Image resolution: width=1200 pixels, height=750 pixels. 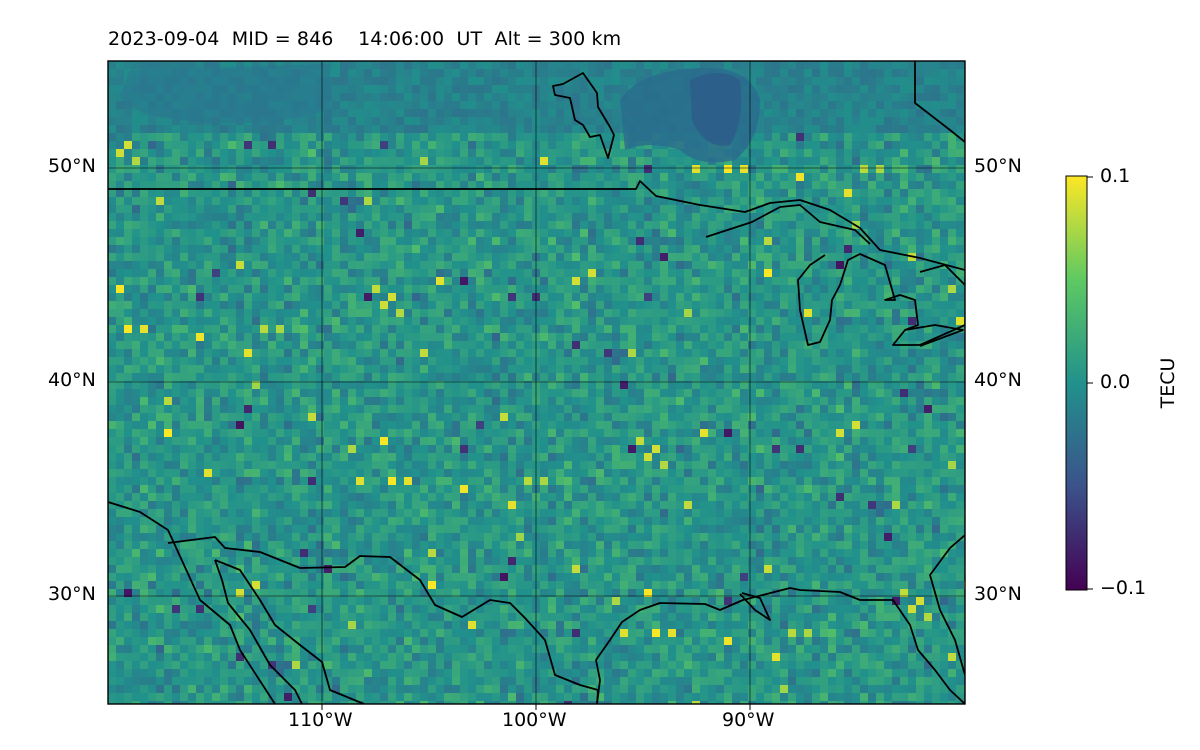 What do you see at coordinates (558, 39) in the screenshot?
I see `title-altitude: Alt = 300 km` at bounding box center [558, 39].